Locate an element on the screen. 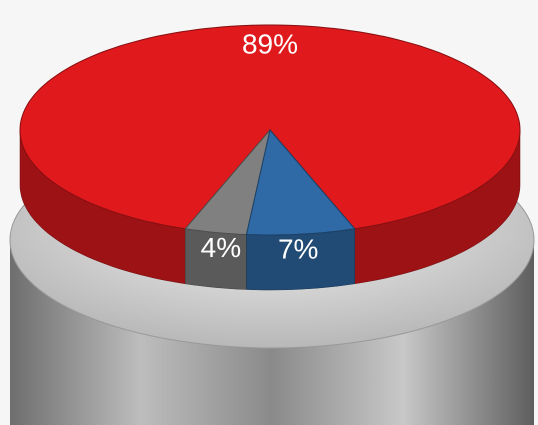 The image size is (538, 425). value-label: 89% is located at coordinates (270, 43).